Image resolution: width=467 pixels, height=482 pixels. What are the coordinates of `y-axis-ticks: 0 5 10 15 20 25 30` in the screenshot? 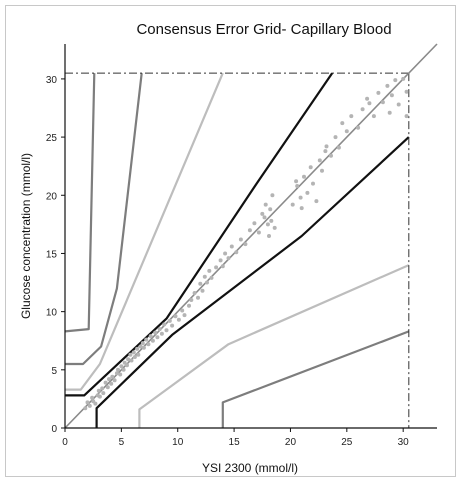 It's located at (55, 255).